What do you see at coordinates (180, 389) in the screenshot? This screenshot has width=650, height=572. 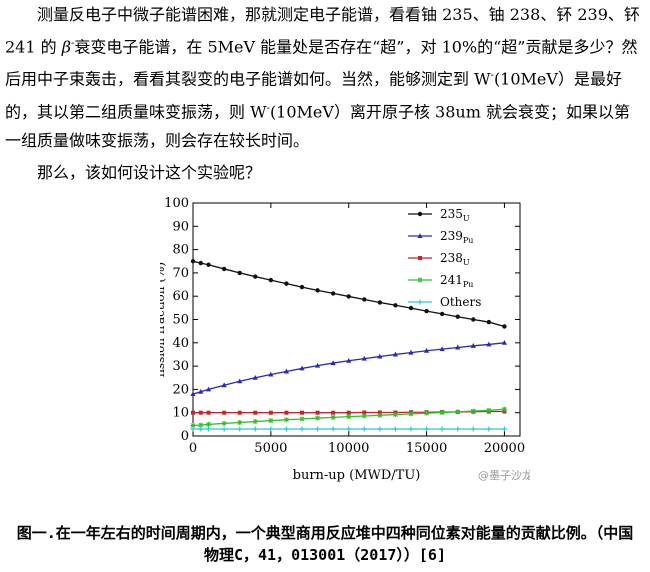 I see `y-tick-label: 20` at bounding box center [180, 389].